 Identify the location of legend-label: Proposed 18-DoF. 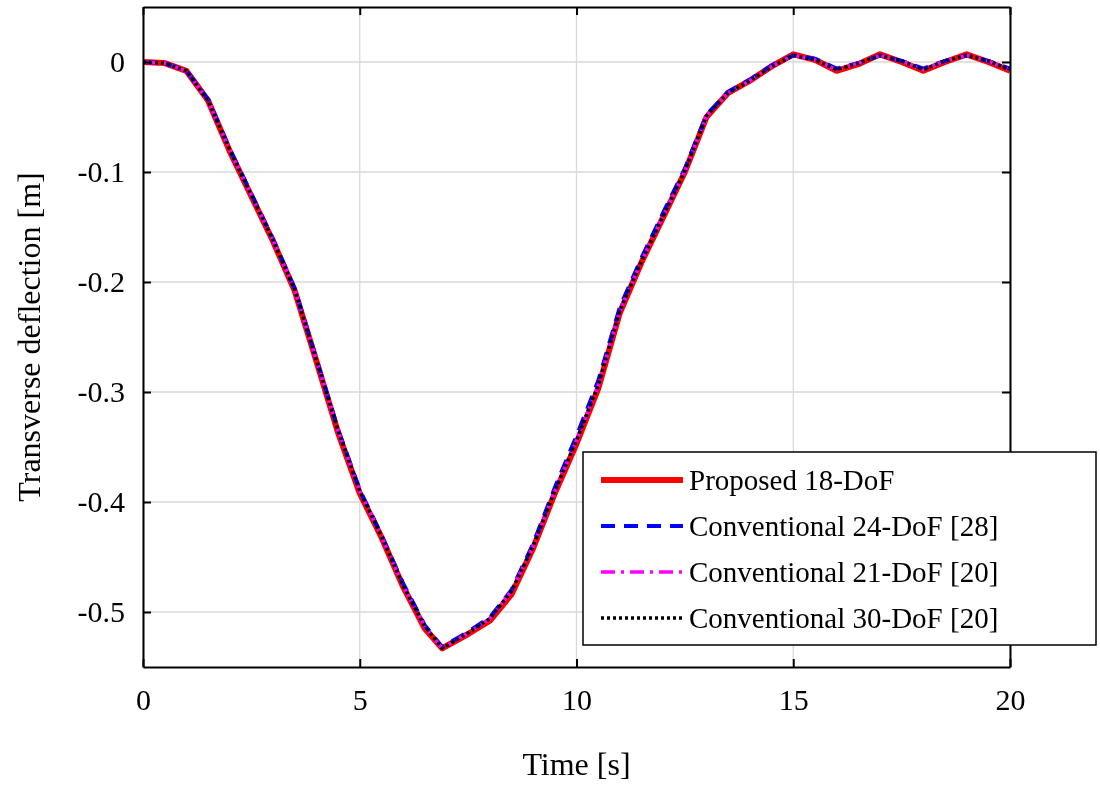
(792, 480).